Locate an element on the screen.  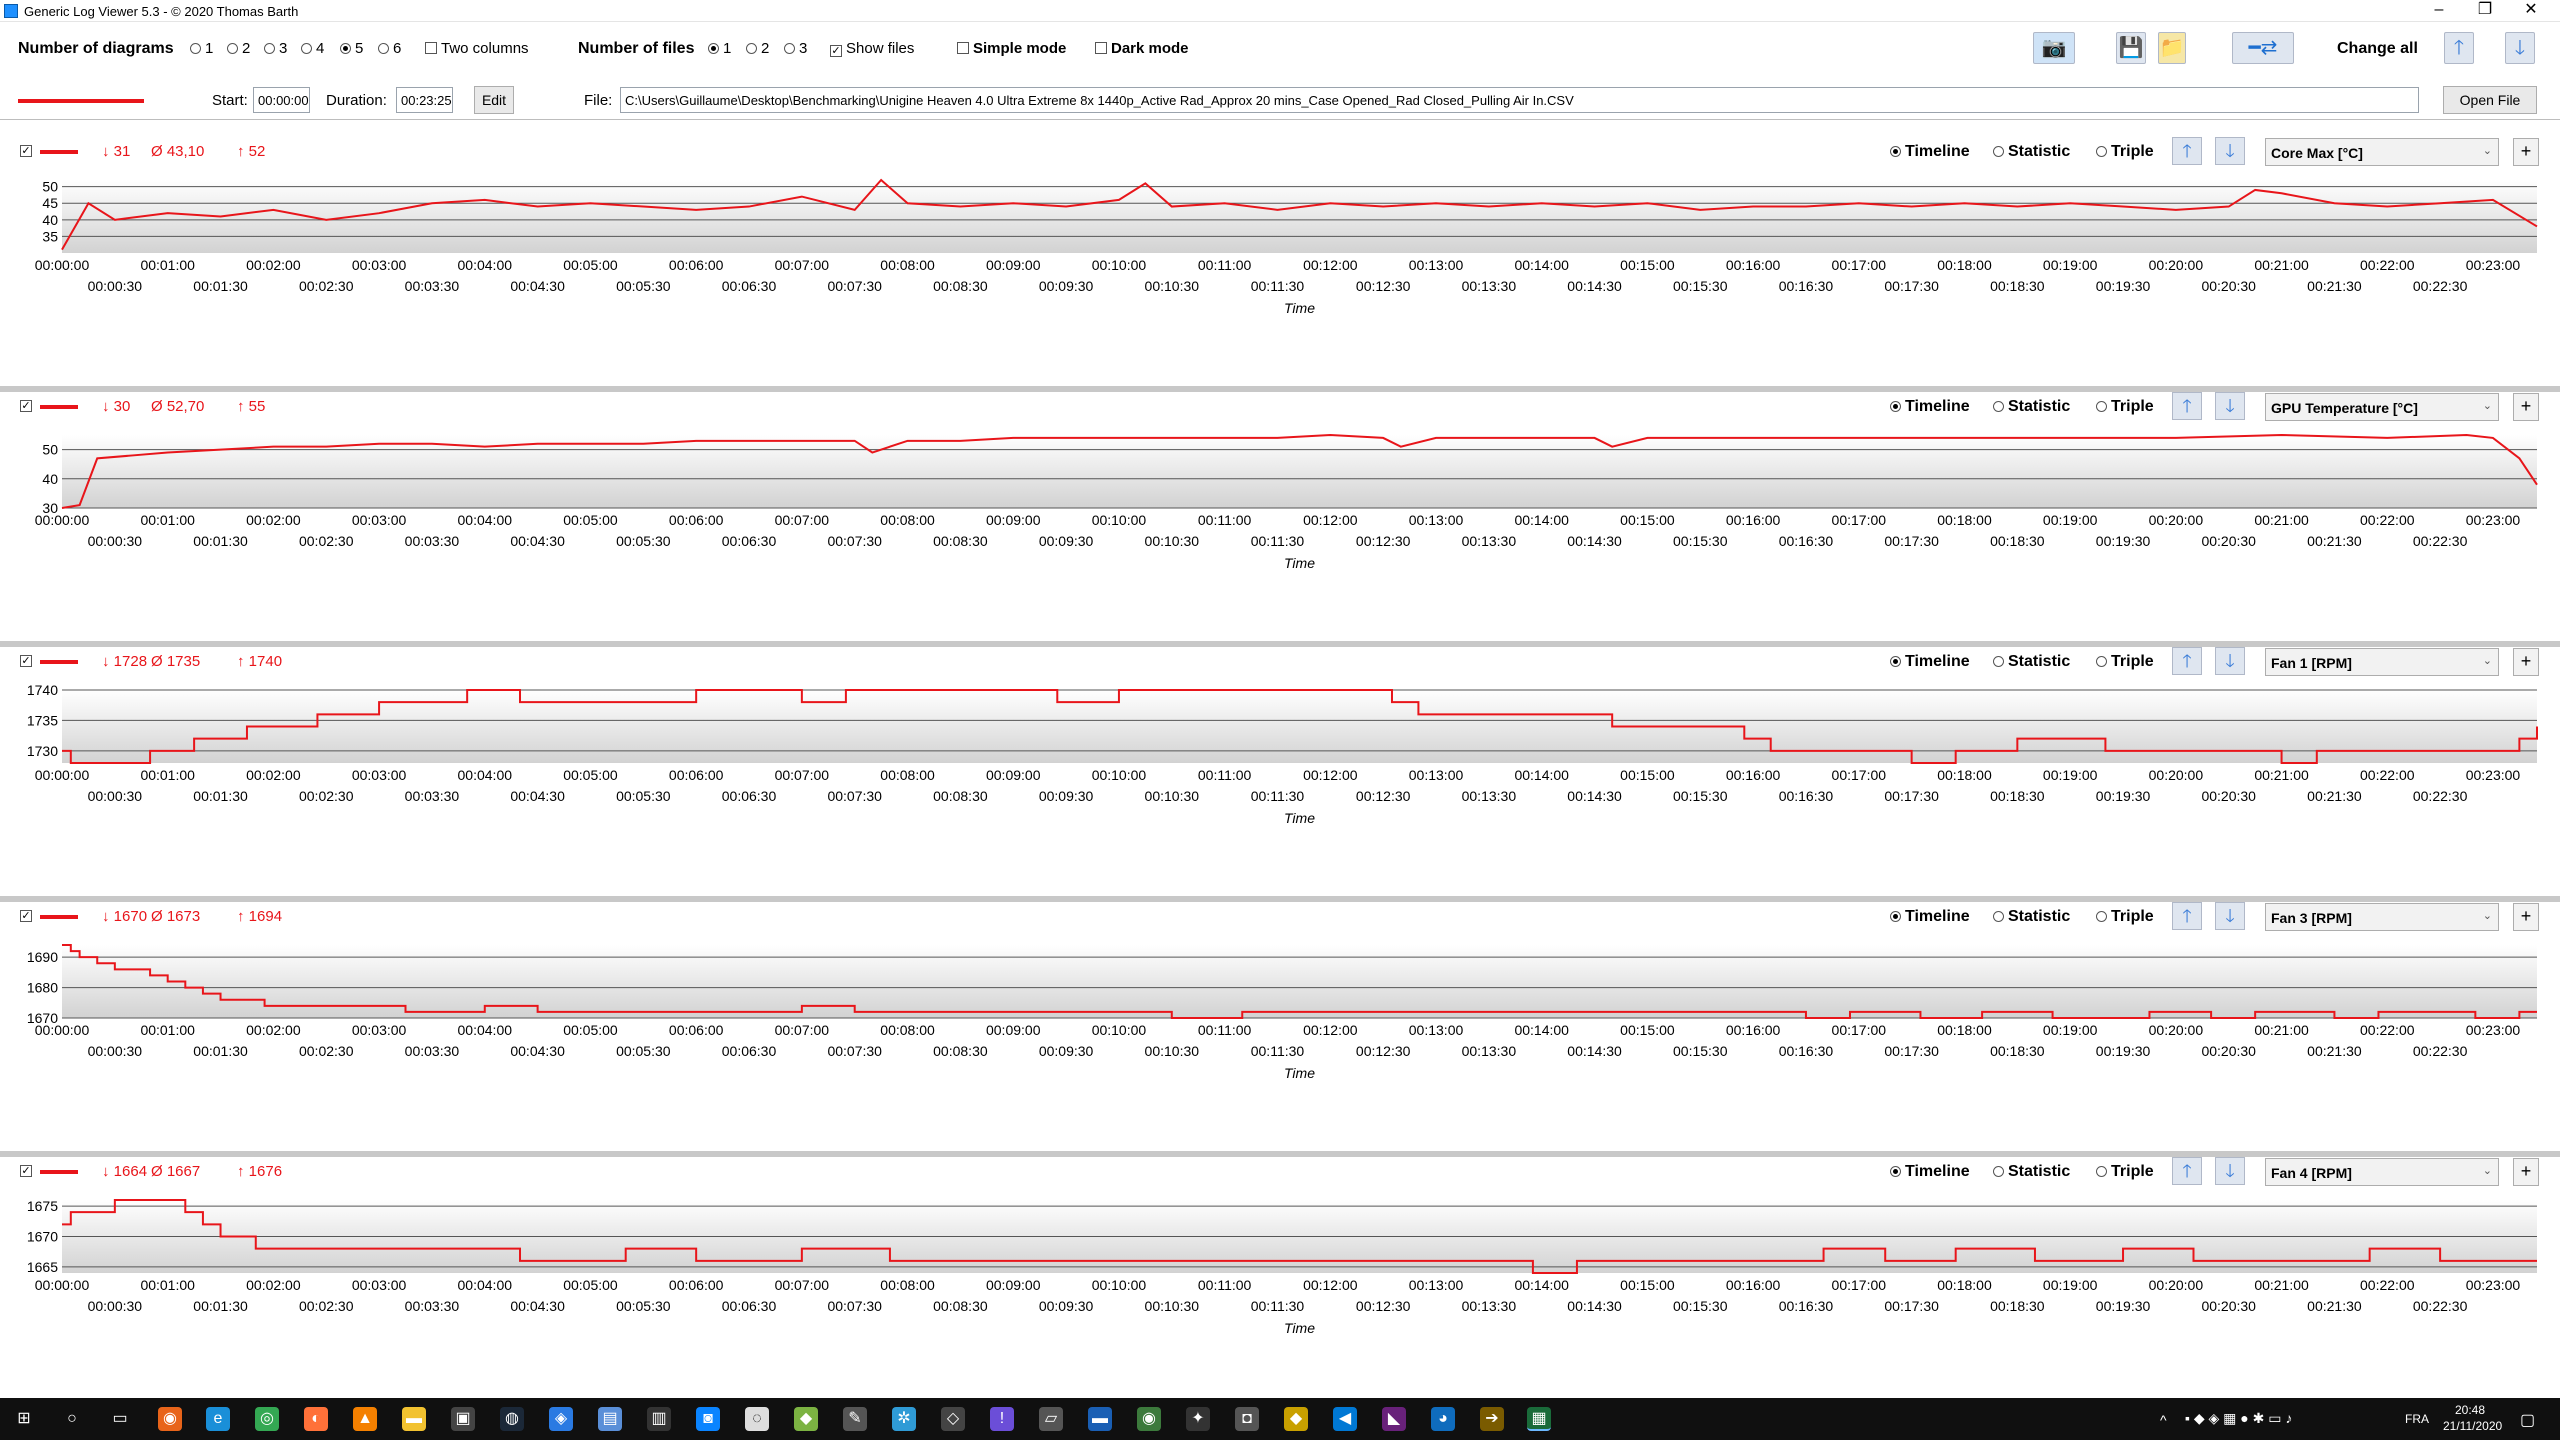
app-icon-green: ◆ is located at coordinates (806, 1419).